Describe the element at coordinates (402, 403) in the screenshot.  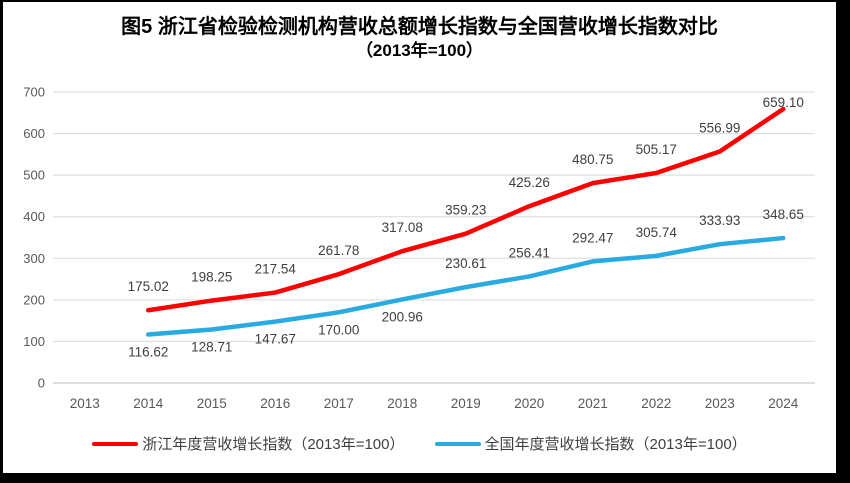
I see `x-tick-label: 2018` at that location.